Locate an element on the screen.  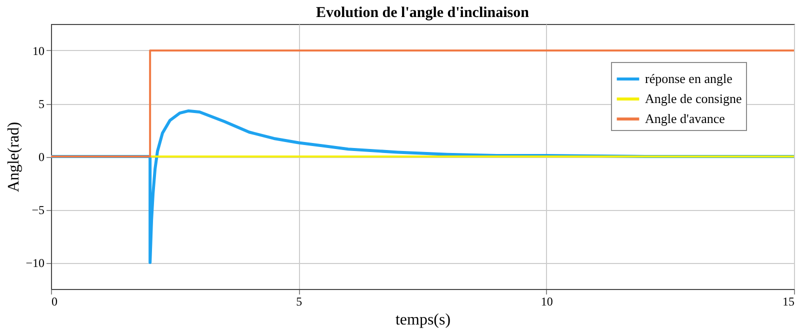
x-tick-label: 15 is located at coordinates (788, 301).